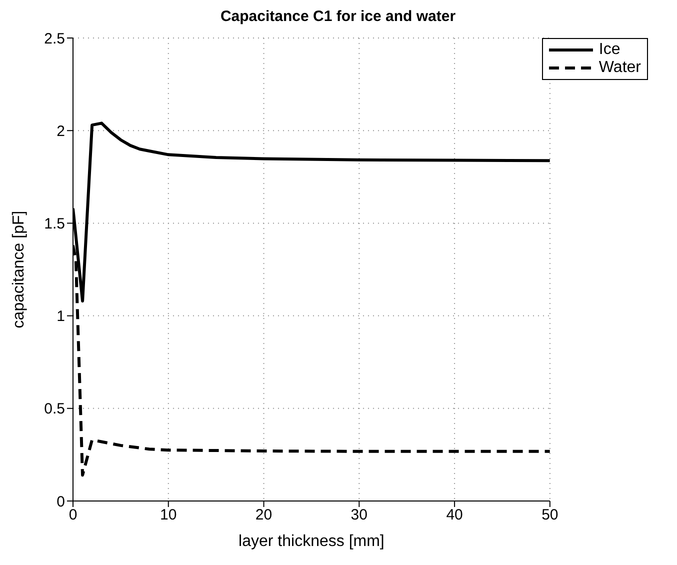 The image size is (677, 565). What do you see at coordinates (550, 515) in the screenshot?
I see `x-tick-label: 50` at bounding box center [550, 515].